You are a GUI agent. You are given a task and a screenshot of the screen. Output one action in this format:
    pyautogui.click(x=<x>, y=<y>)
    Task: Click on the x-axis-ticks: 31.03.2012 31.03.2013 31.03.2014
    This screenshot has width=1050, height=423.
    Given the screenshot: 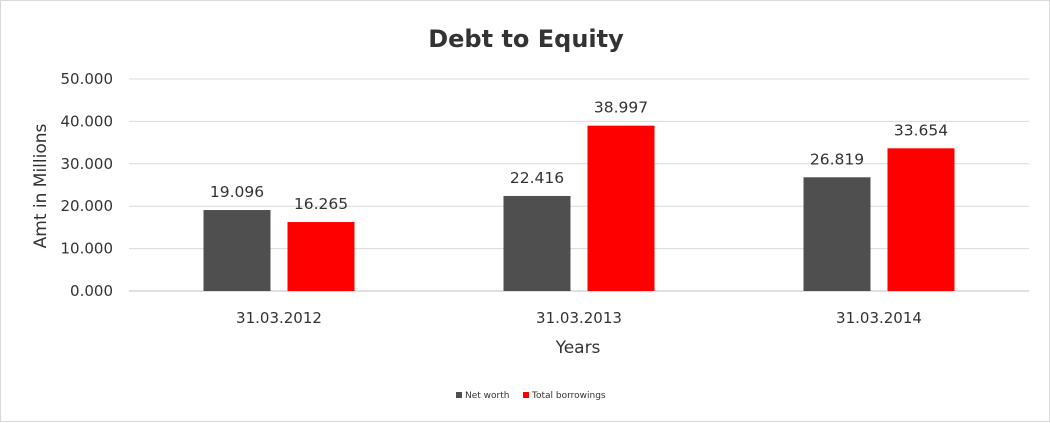 What is the action you would take?
    pyautogui.click(x=579, y=318)
    